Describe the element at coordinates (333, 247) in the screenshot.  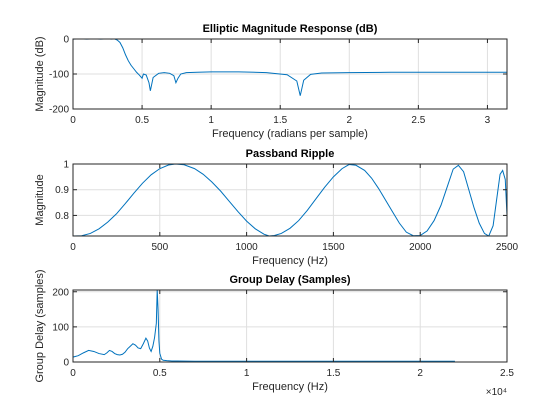
I see `x-tick-label: 1500` at that location.